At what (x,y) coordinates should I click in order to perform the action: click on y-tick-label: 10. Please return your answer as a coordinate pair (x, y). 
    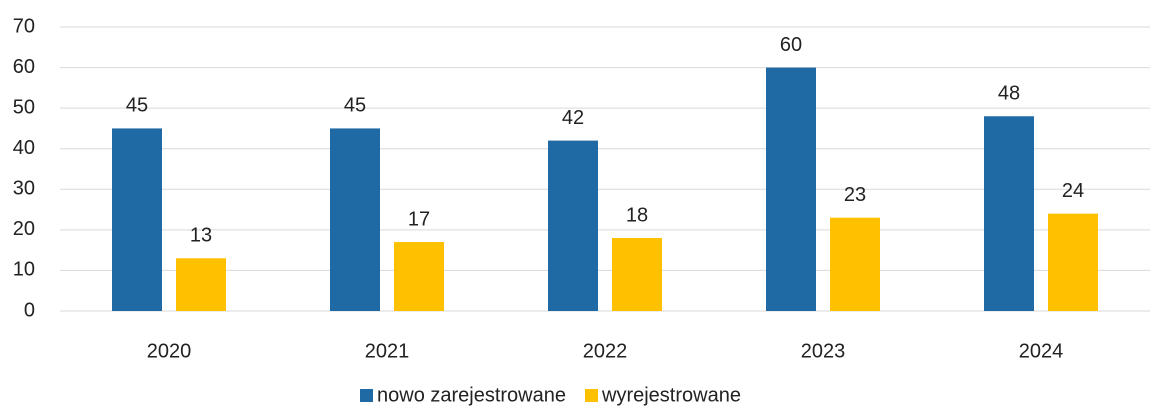
    Looking at the image, I should click on (24, 270).